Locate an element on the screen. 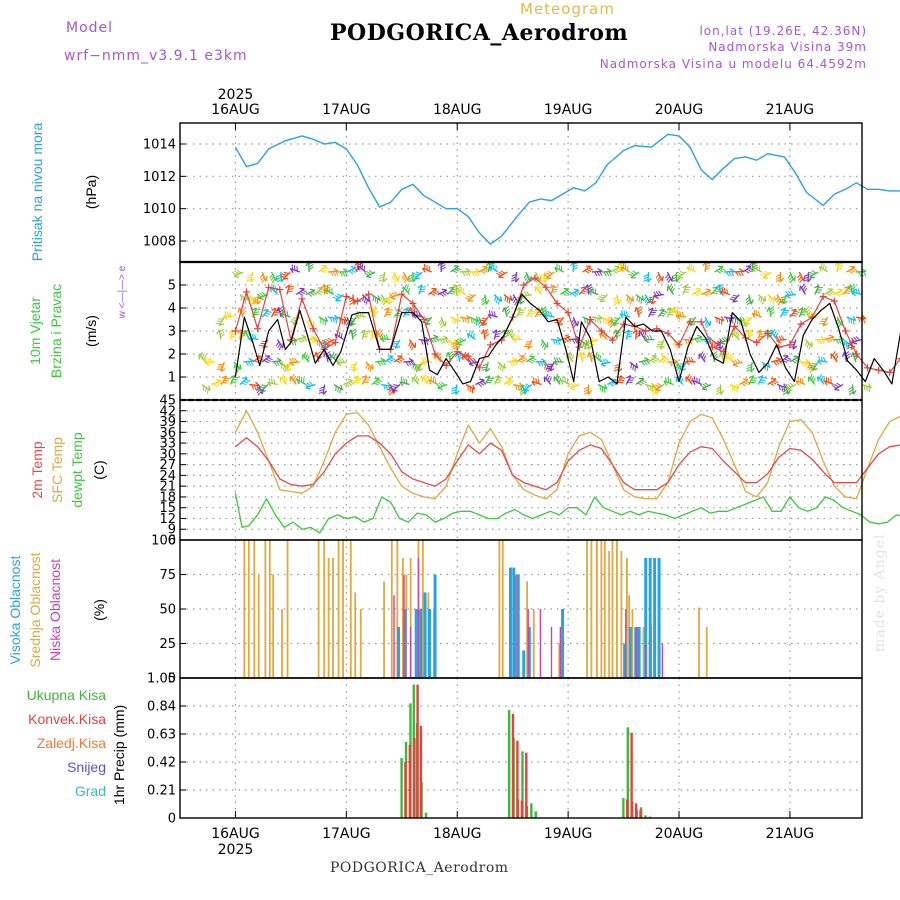  ytick-label: 9 is located at coordinates (172, 530).